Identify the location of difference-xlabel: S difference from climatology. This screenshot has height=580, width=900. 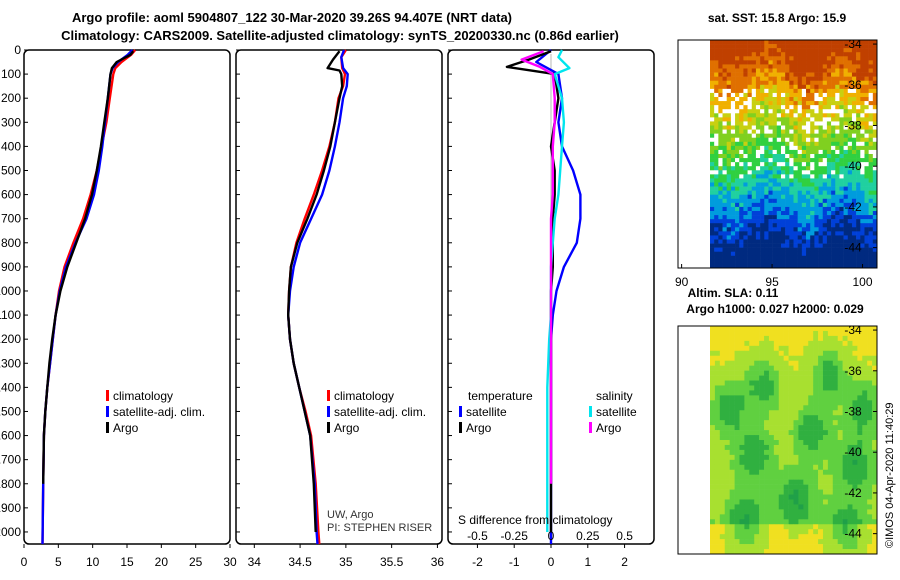
(535, 520).